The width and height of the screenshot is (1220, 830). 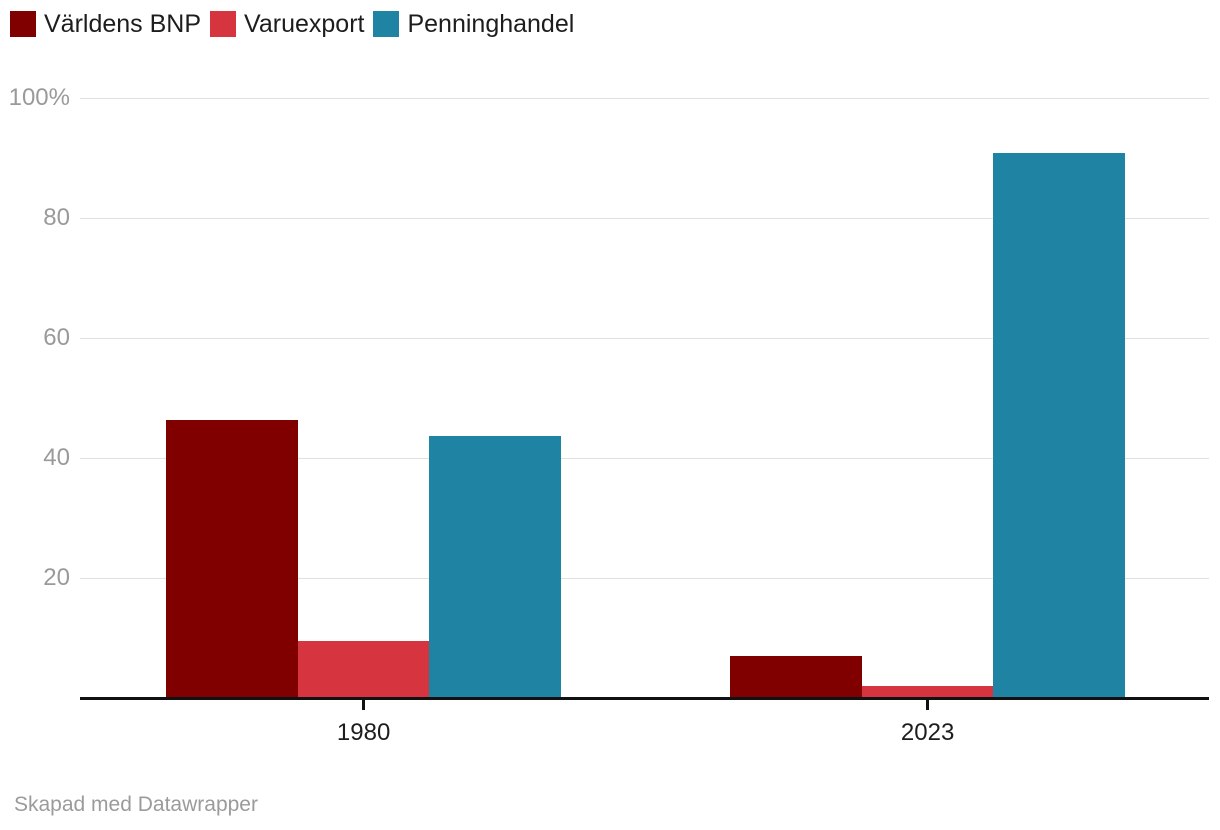 What do you see at coordinates (123, 24) in the screenshot?
I see `legend-label: Världens BNP` at bounding box center [123, 24].